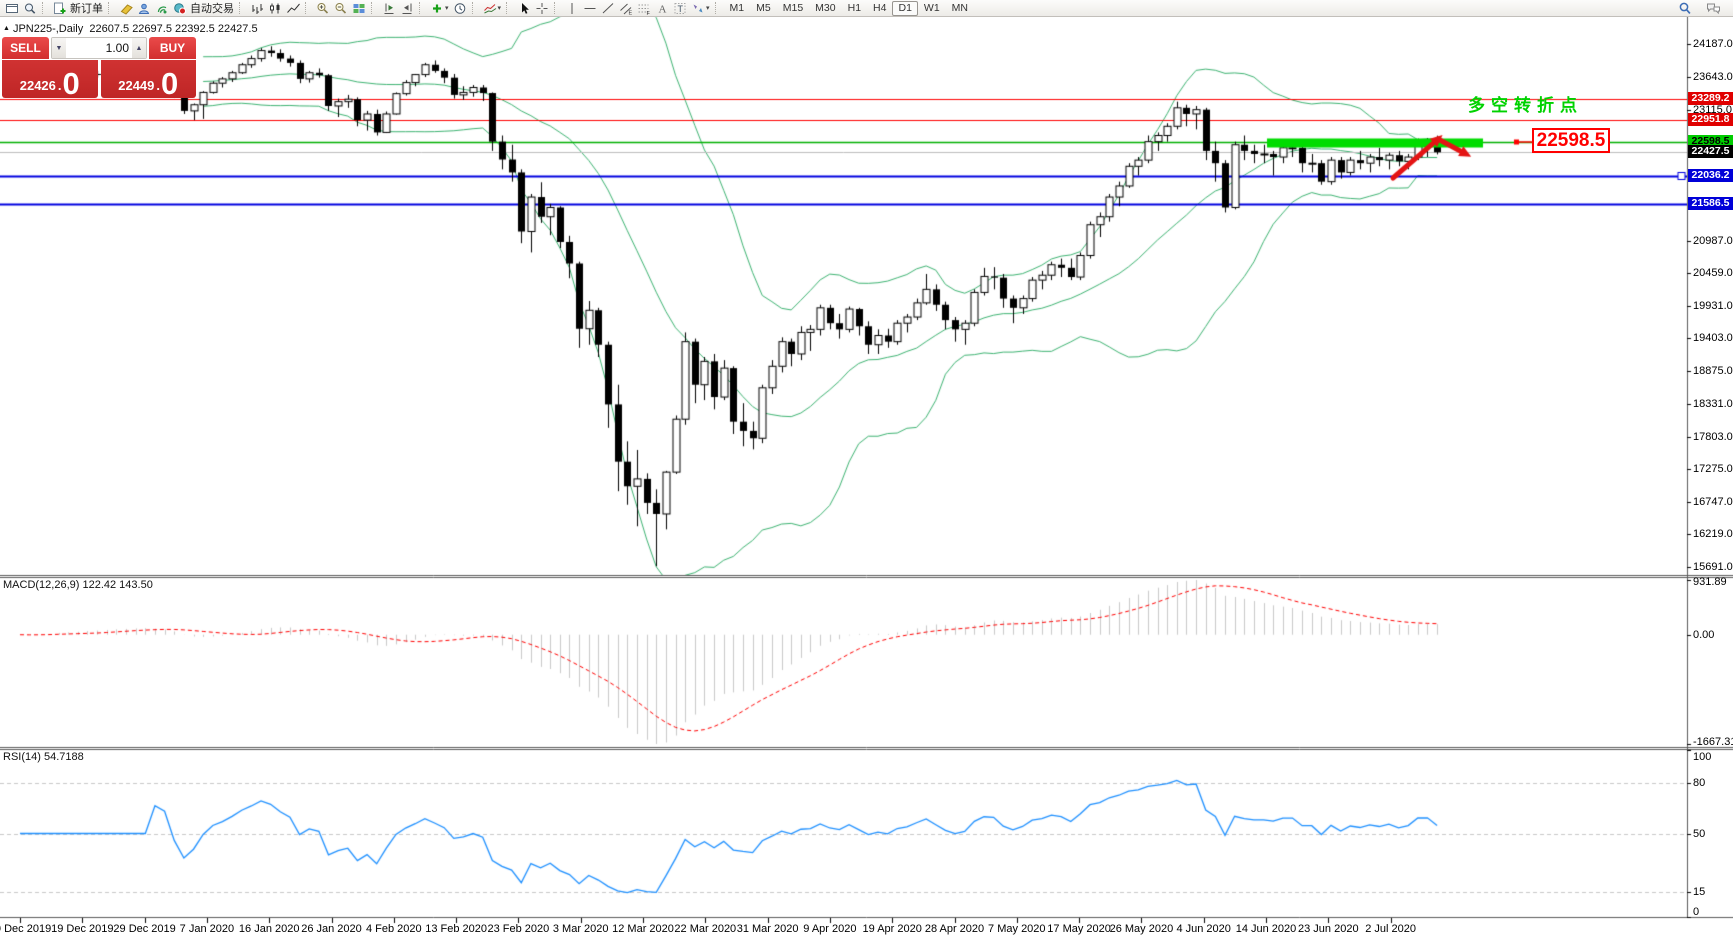 The height and width of the screenshot is (940, 1733). Describe the element at coordinates (590, 8) in the screenshot. I see `horizontal-line-icon` at that location.